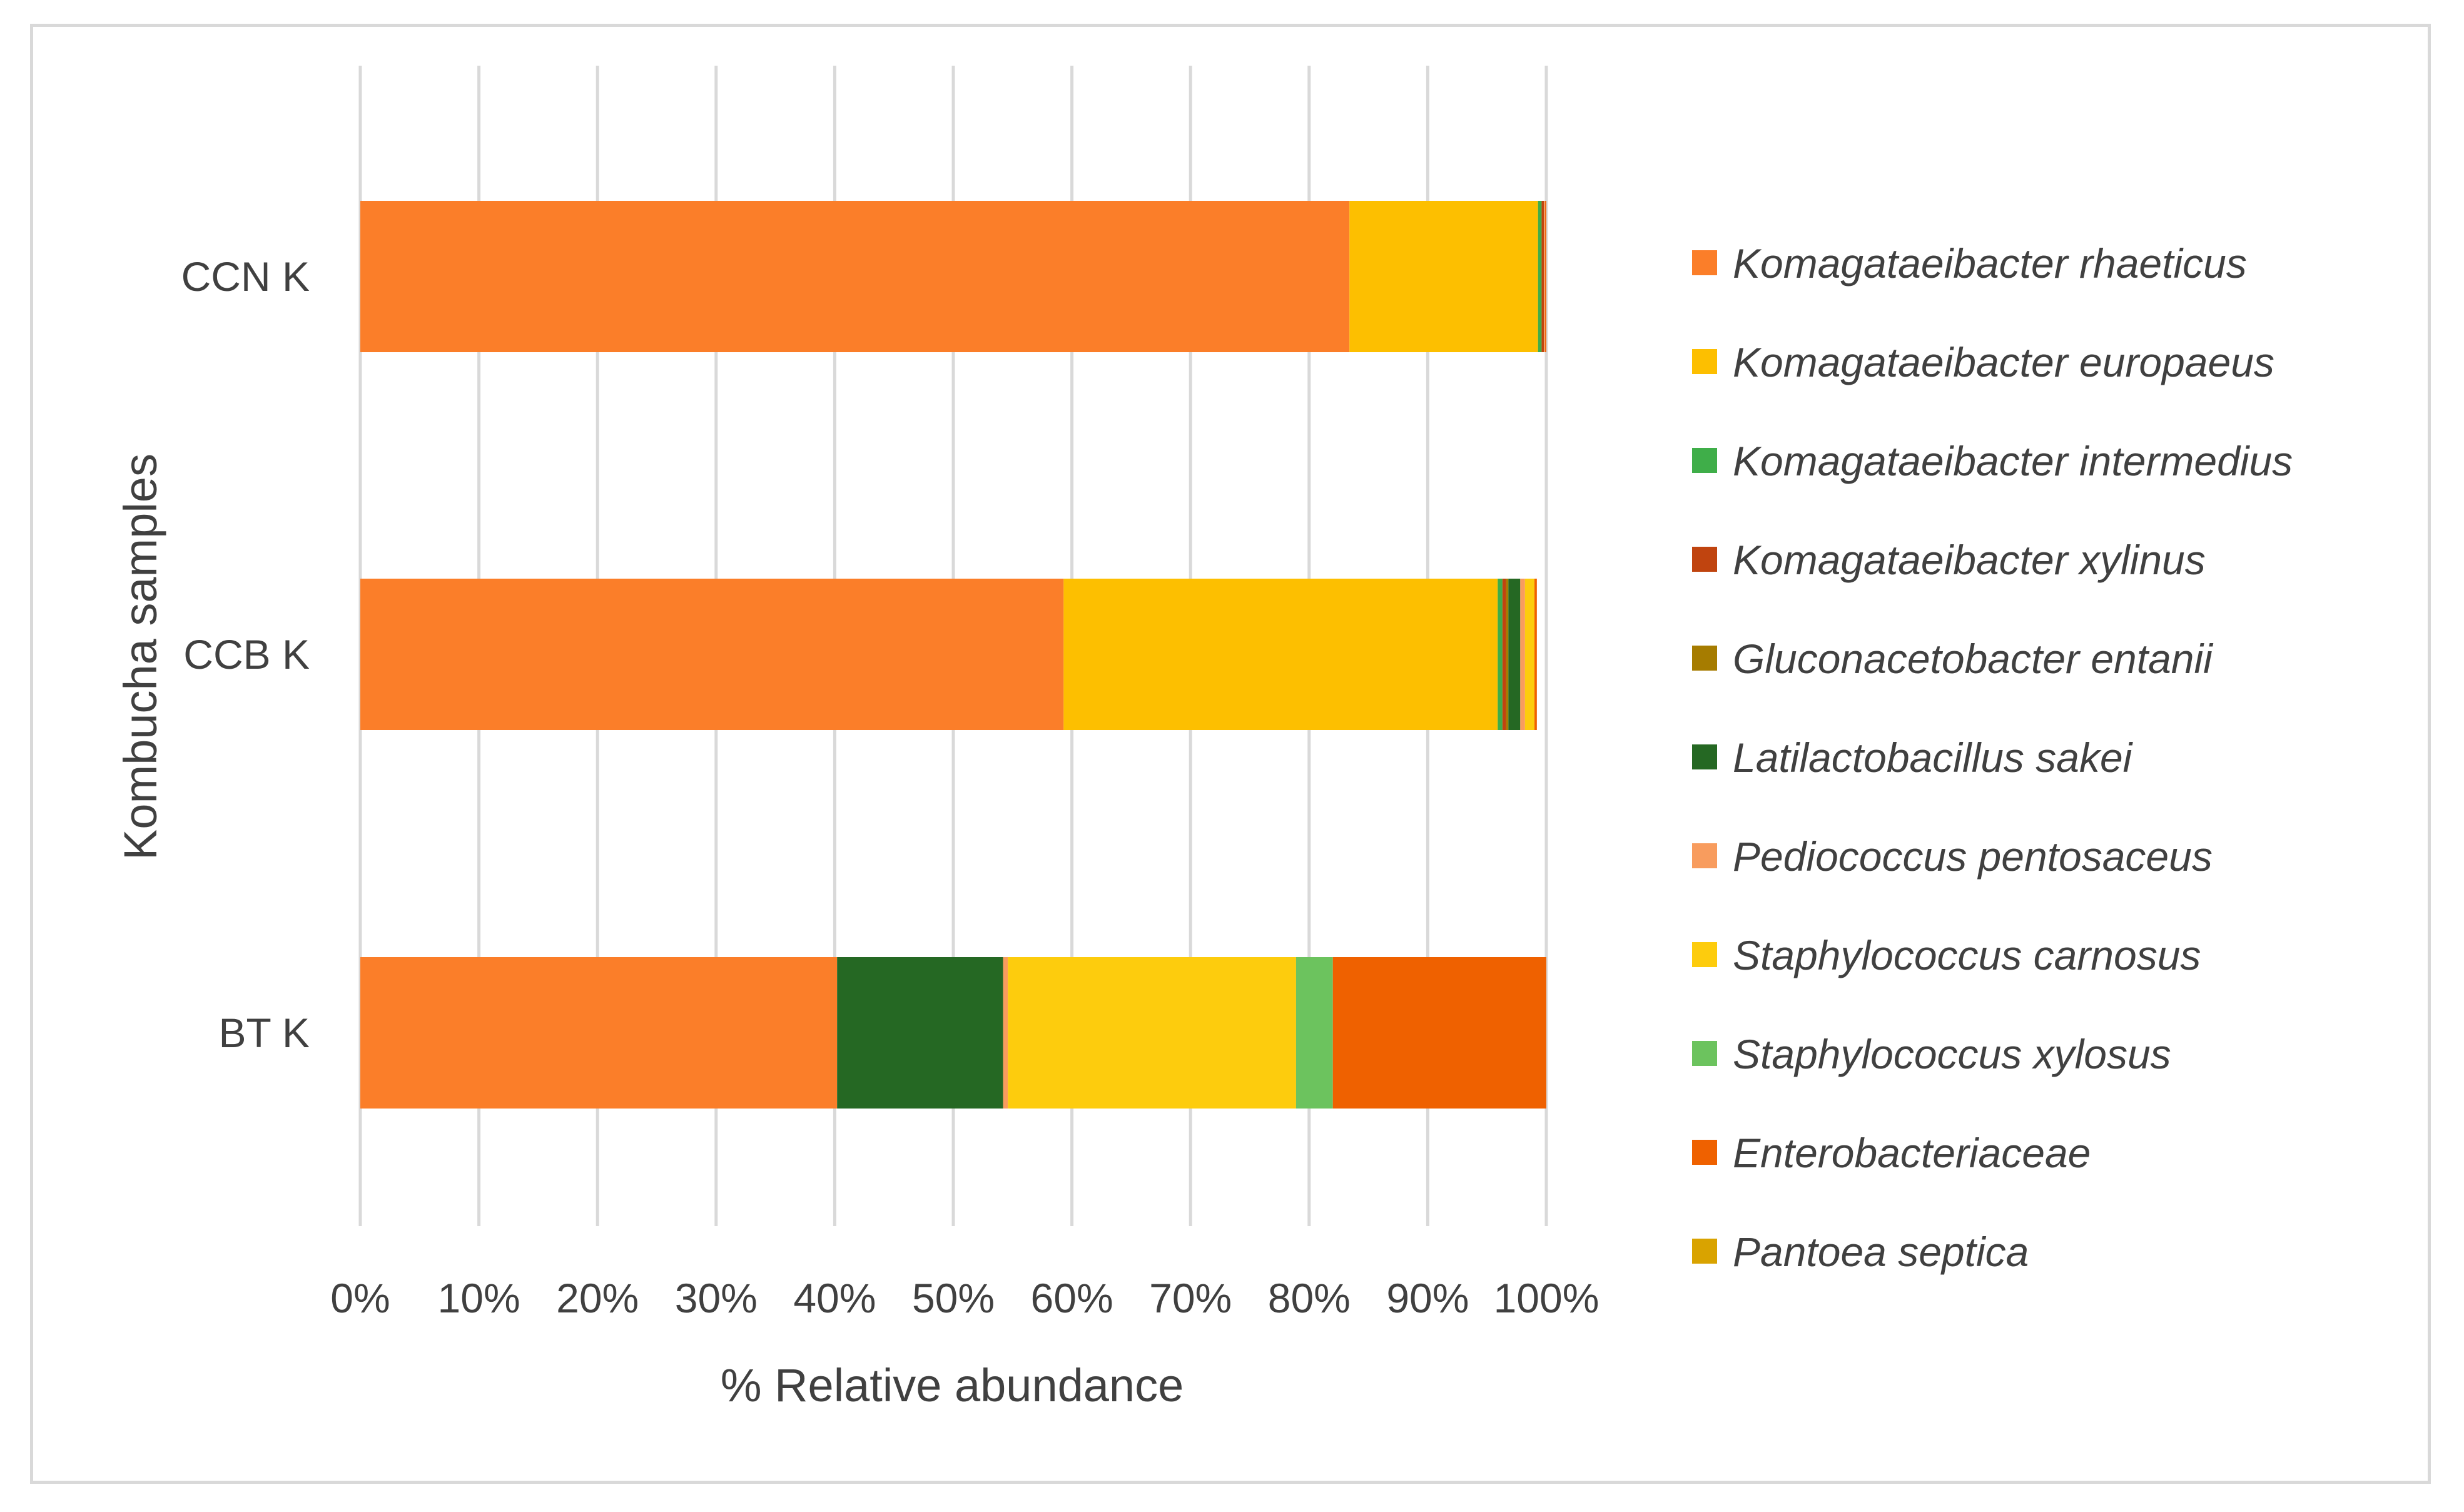 Image resolution: width=2464 pixels, height=1512 pixels. Describe the element at coordinates (2003, 362) in the screenshot. I see `legend-label: Komagataeibacter europaeus` at that location.